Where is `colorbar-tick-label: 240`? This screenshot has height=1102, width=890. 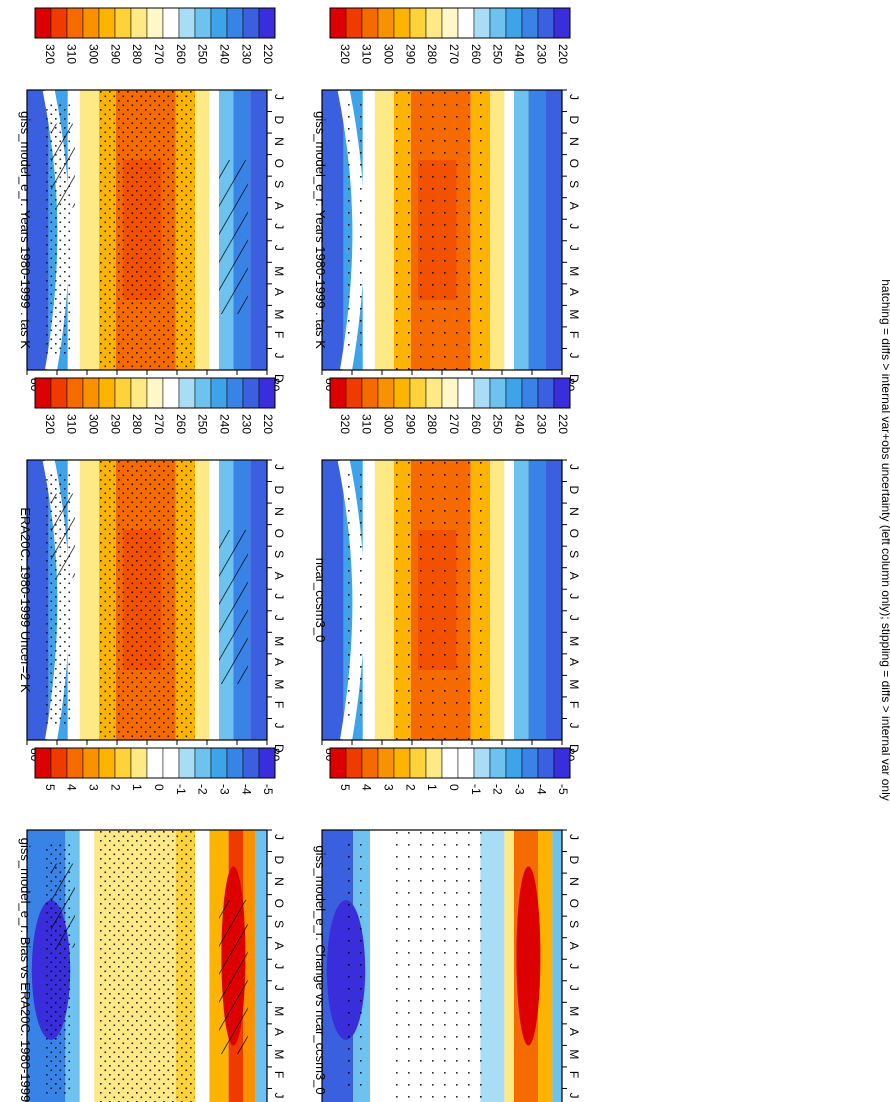 colorbar-tick-label: 240 is located at coordinates (519, 424).